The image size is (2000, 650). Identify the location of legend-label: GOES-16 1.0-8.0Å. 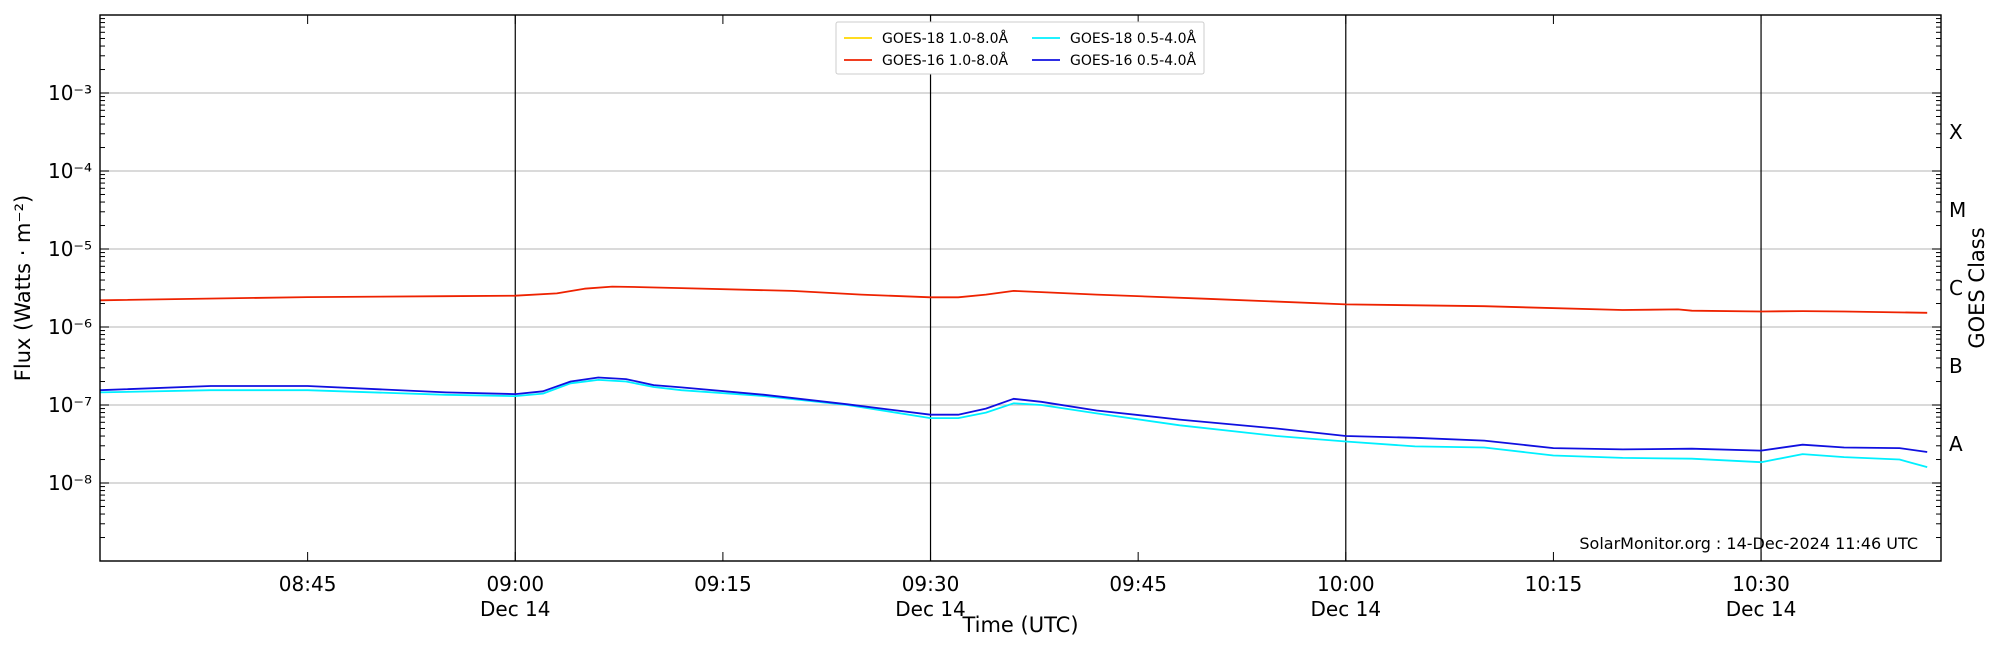
(945, 60).